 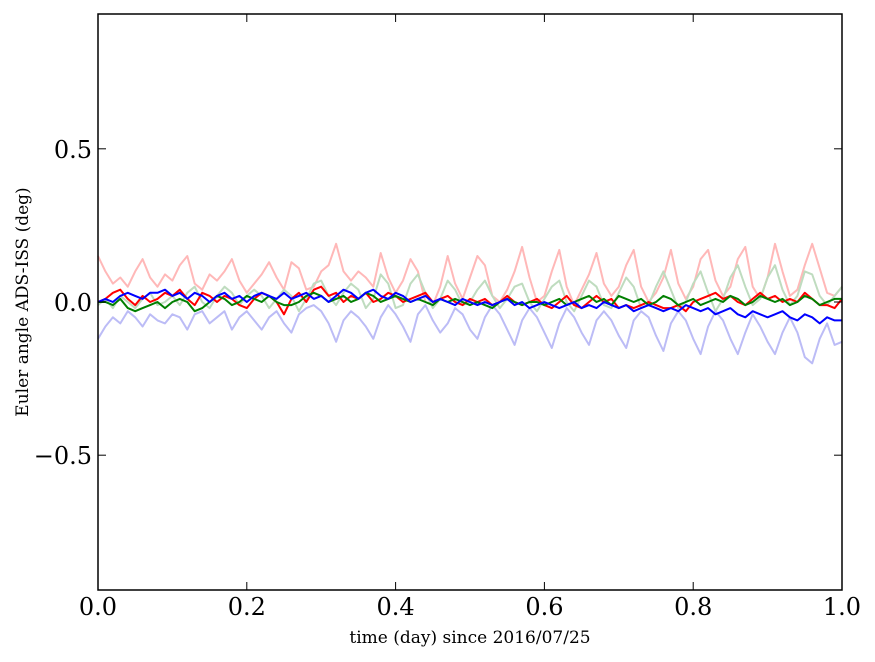 I want to click on series-line-blue, so click(x=469, y=306).